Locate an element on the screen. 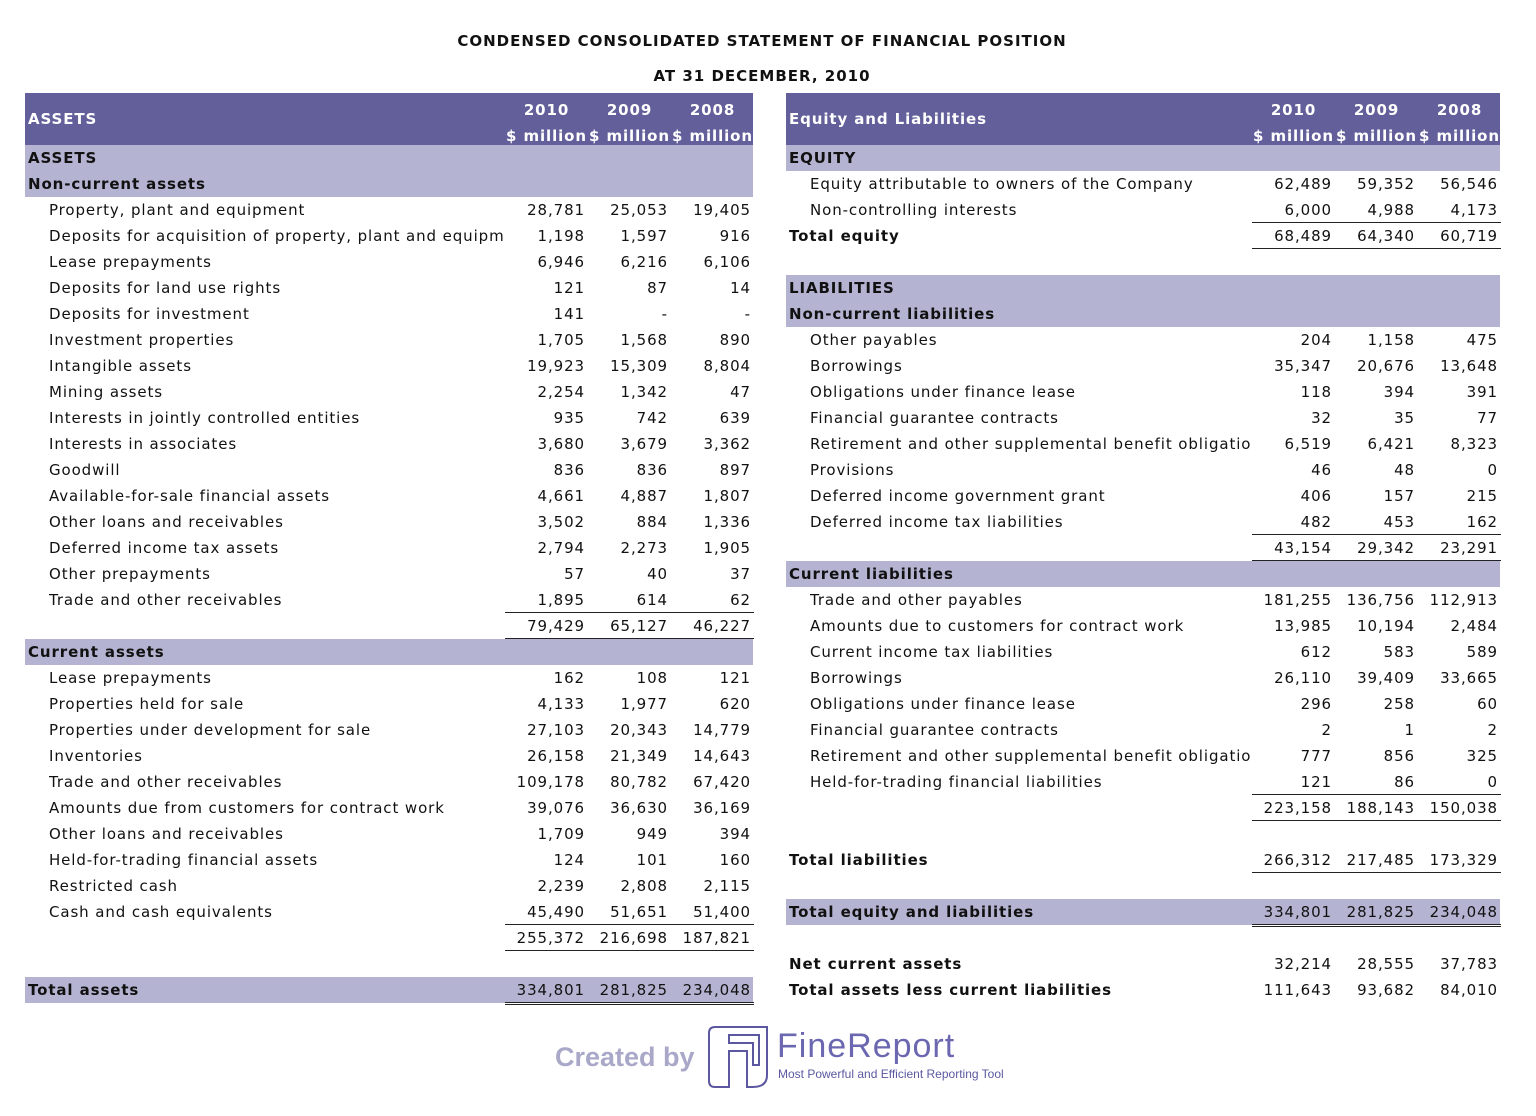 Image resolution: width=1536 pixels, height=1116 pixels. value-cell: 890 is located at coordinates (735, 340).